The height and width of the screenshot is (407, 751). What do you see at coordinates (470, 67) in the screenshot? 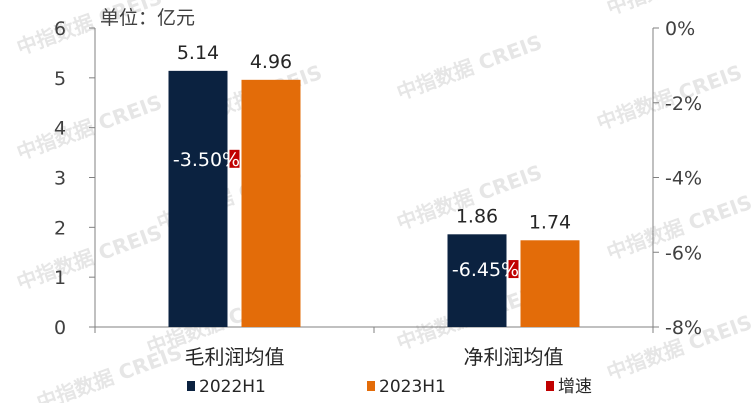
I see `watermark-2: 中指数据 CREIS` at bounding box center [470, 67].